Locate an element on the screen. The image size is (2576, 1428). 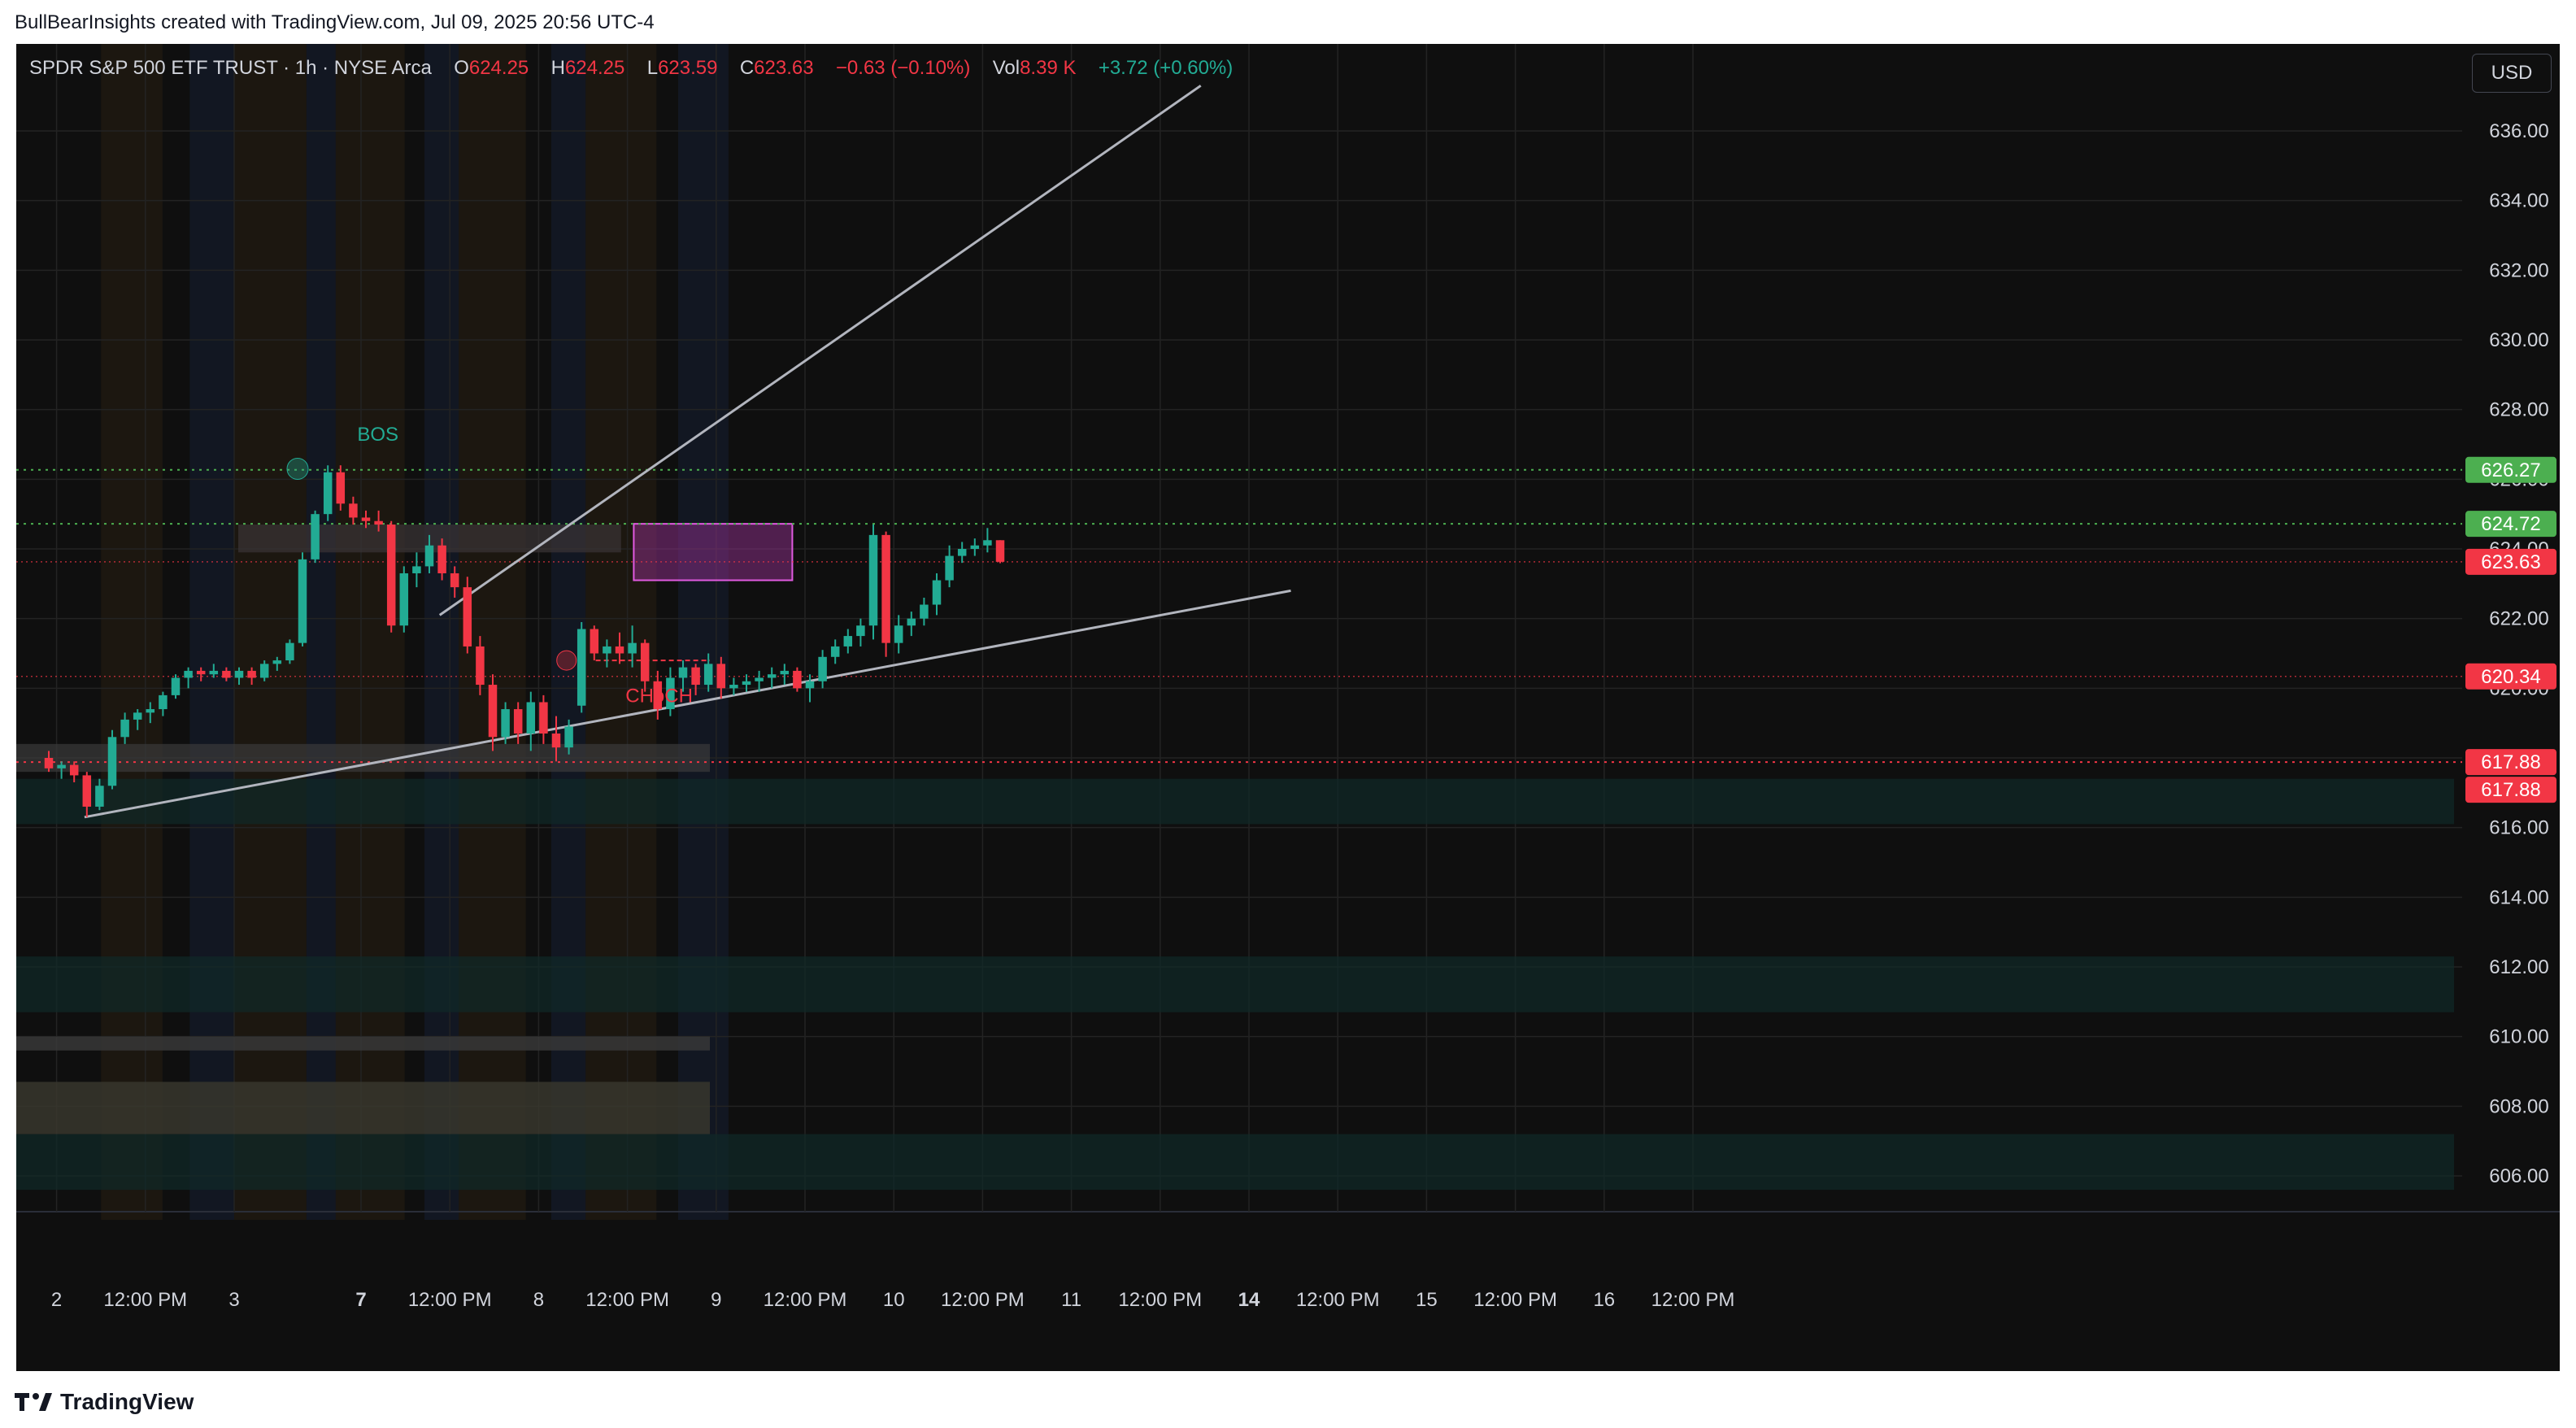
price-tick-label: 614.00 is located at coordinates (2519, 897).